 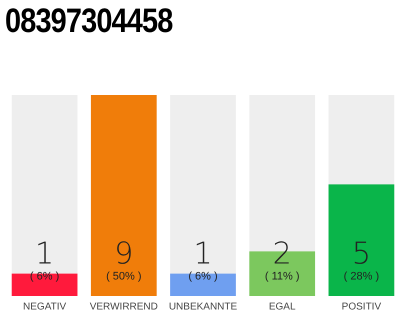 I want to click on x-tick-label: VERWIRREND, so click(x=124, y=307).